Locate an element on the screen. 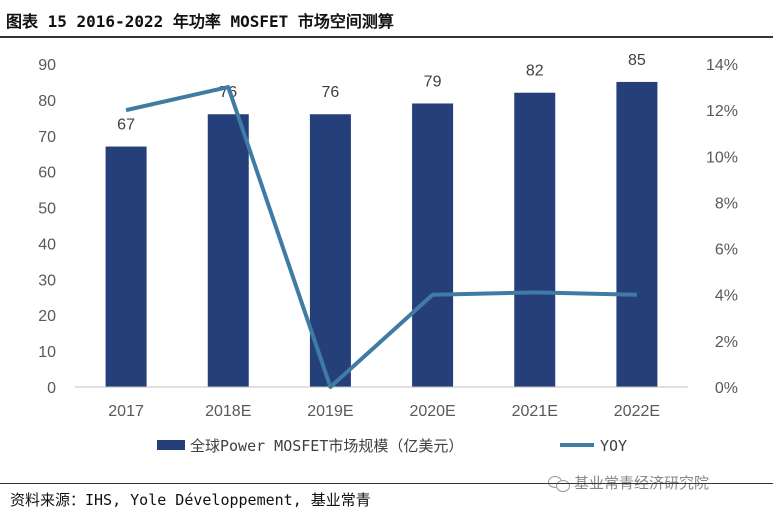 The image size is (773, 518). legend: 全球Power MOSFET市场规模（亿美元） YOY is located at coordinates (392, 446).